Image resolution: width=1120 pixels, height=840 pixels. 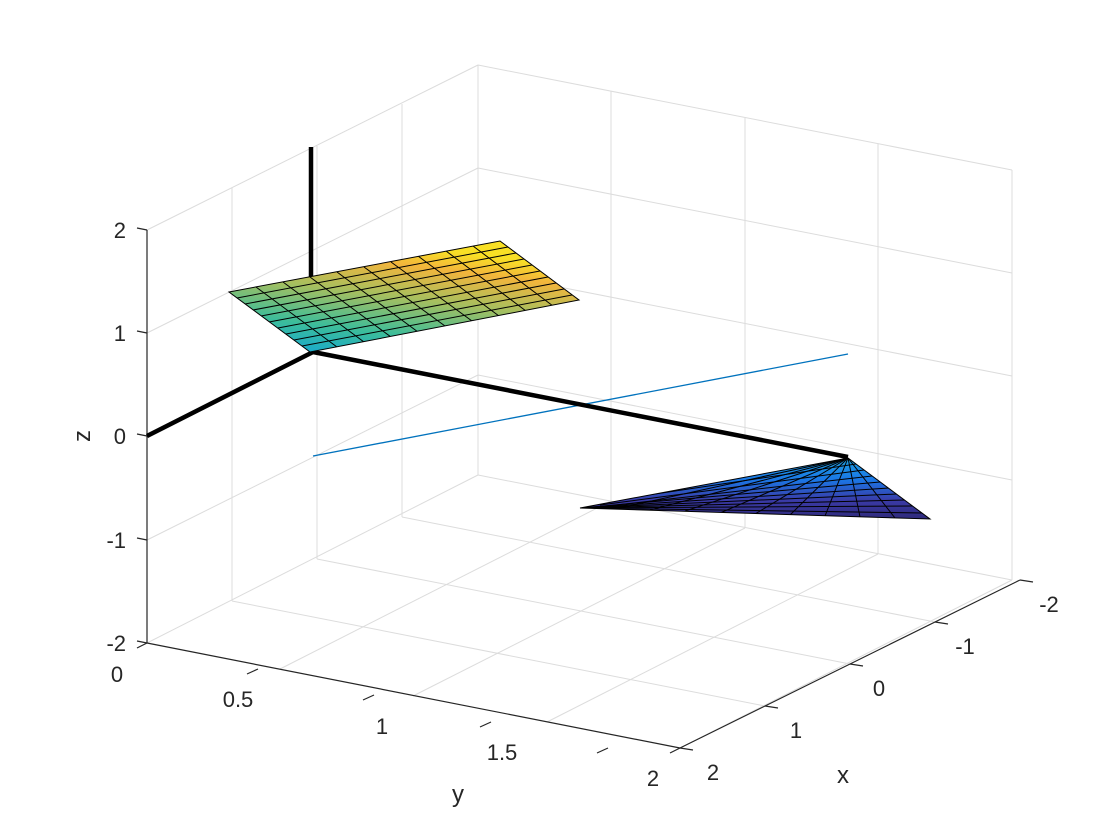 What do you see at coordinates (238, 699) in the screenshot?
I see `y-tick: 0.5` at bounding box center [238, 699].